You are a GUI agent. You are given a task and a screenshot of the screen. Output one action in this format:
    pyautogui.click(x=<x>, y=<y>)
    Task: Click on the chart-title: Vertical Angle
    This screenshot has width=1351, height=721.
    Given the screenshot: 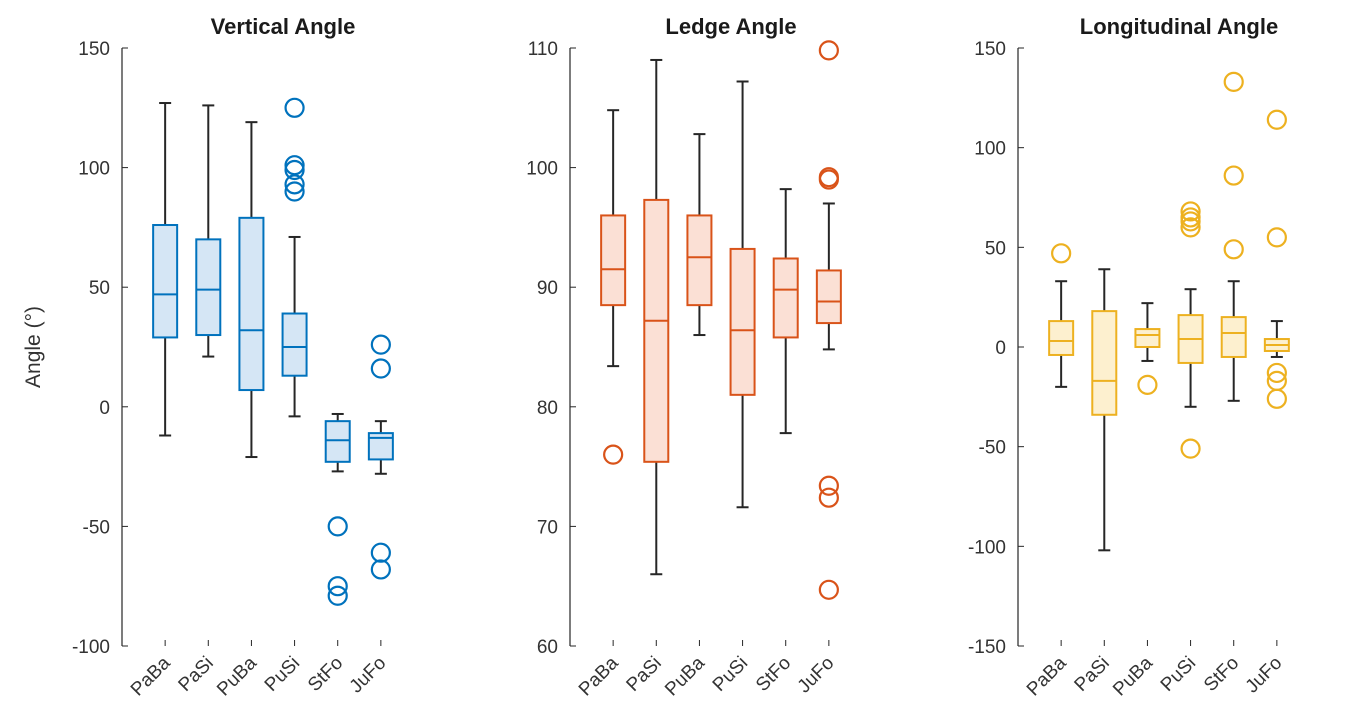 What is the action you would take?
    pyautogui.click(x=283, y=26)
    